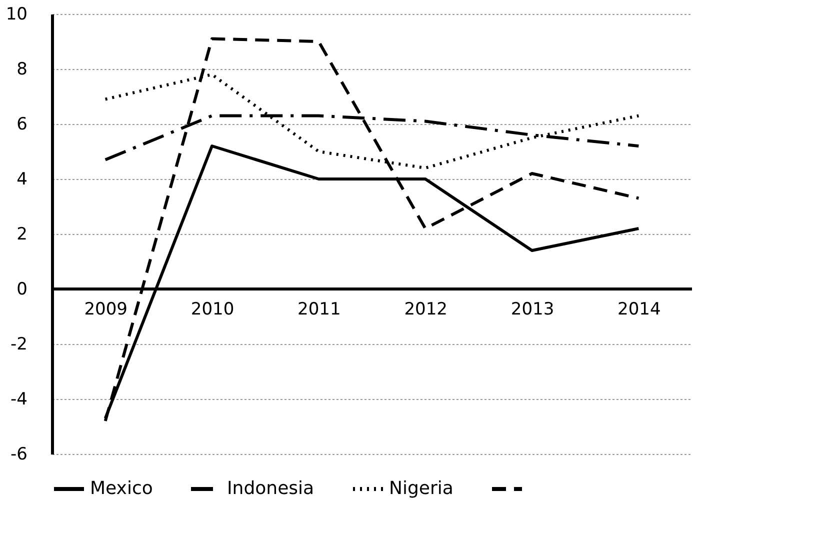 This screenshot has width=840, height=555. What do you see at coordinates (22, 234) in the screenshot?
I see `y-tick-label: 2` at bounding box center [22, 234].